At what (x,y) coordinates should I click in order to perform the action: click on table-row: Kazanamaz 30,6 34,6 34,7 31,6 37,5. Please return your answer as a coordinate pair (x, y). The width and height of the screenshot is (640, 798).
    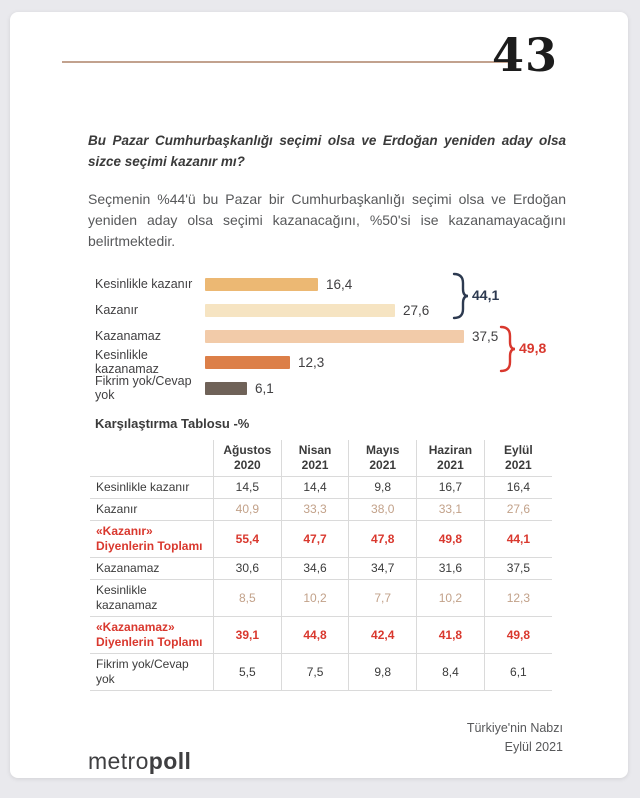
    Looking at the image, I should click on (321, 568).